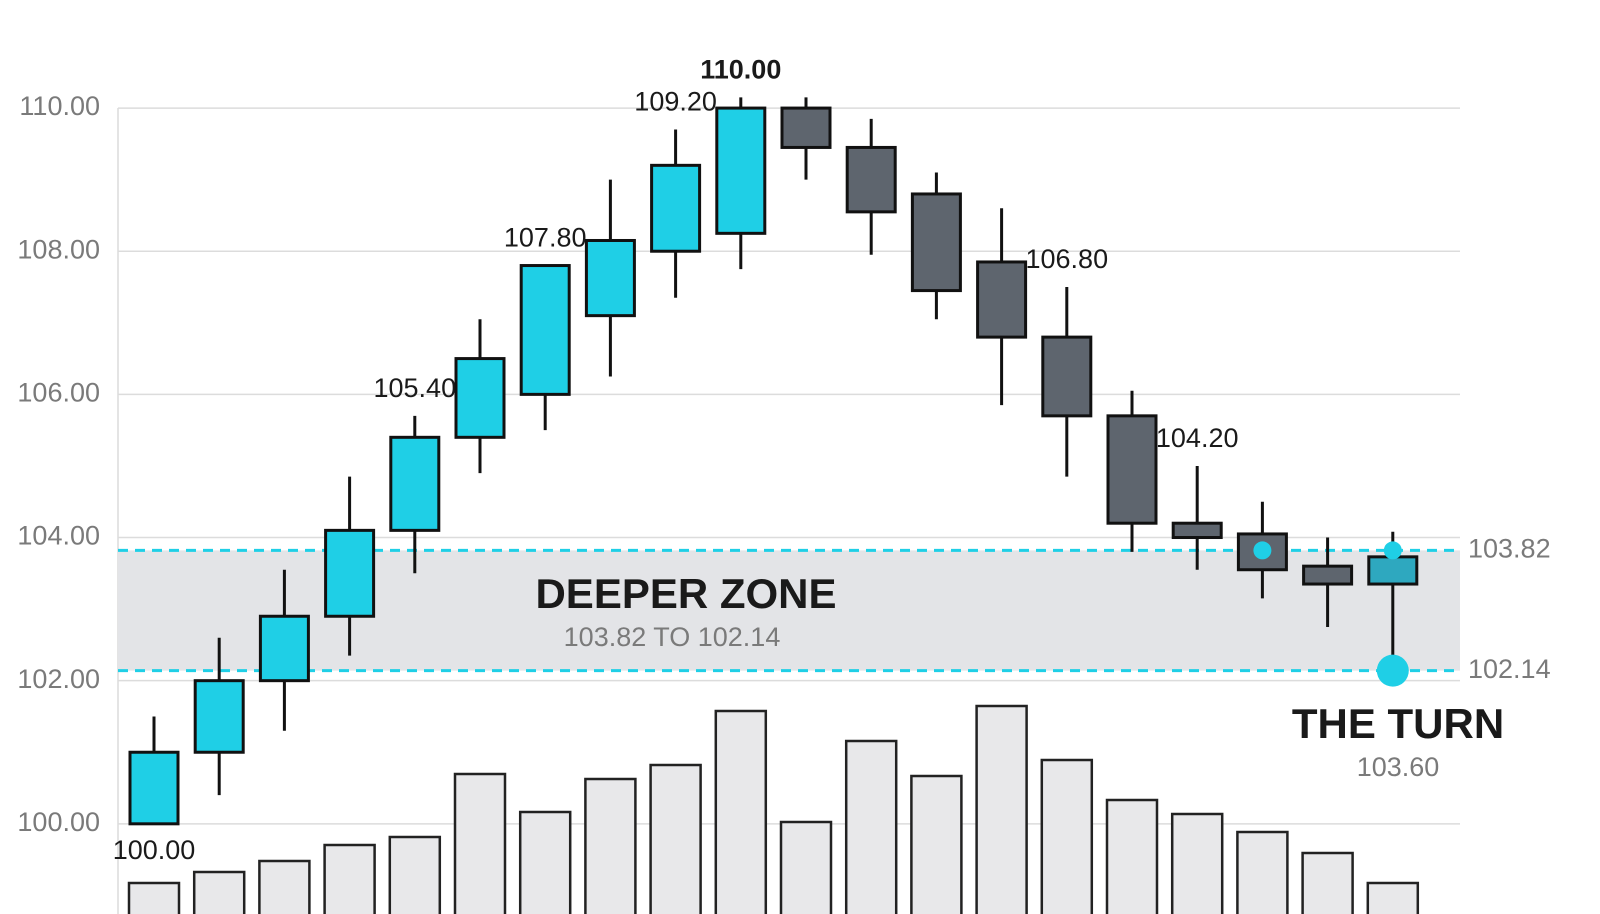  What do you see at coordinates (740, 69) in the screenshot?
I see `value-label: 110.00` at bounding box center [740, 69].